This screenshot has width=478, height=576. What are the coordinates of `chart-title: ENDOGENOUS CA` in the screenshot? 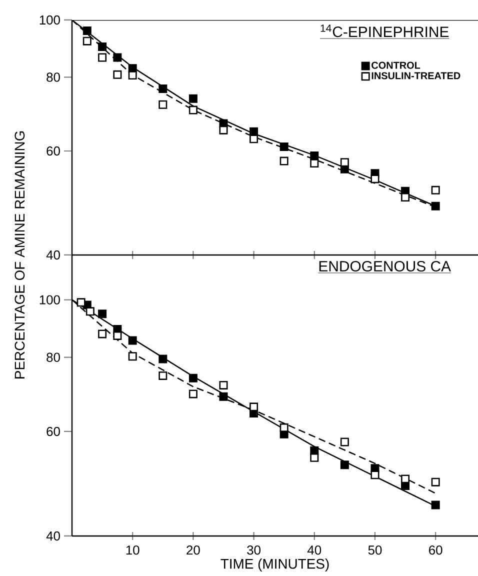 It's located at (385, 266).